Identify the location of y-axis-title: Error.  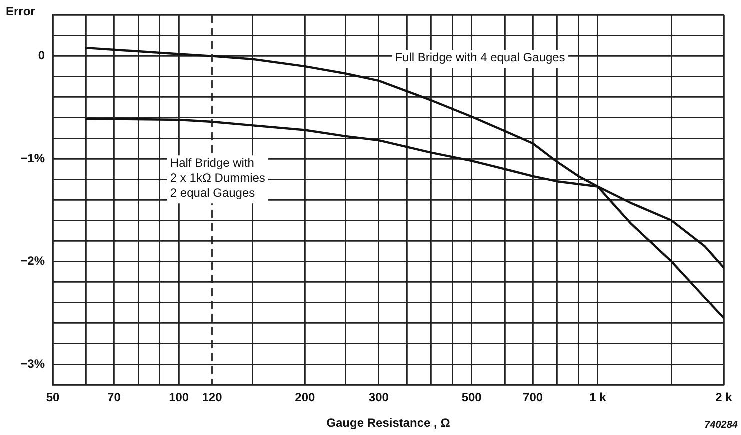
(21, 11).